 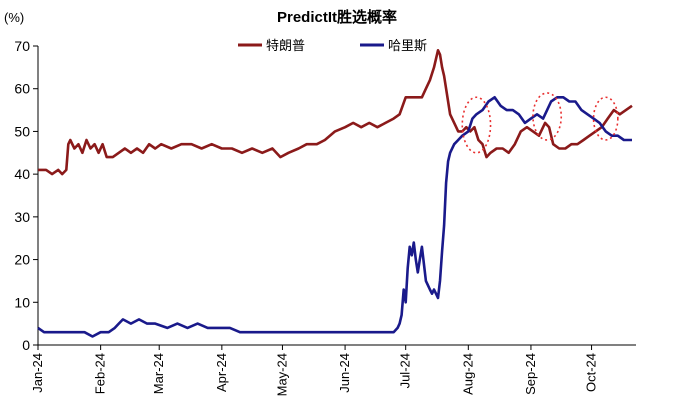 I want to click on y-tick-label: 50, so click(x=22, y=131).